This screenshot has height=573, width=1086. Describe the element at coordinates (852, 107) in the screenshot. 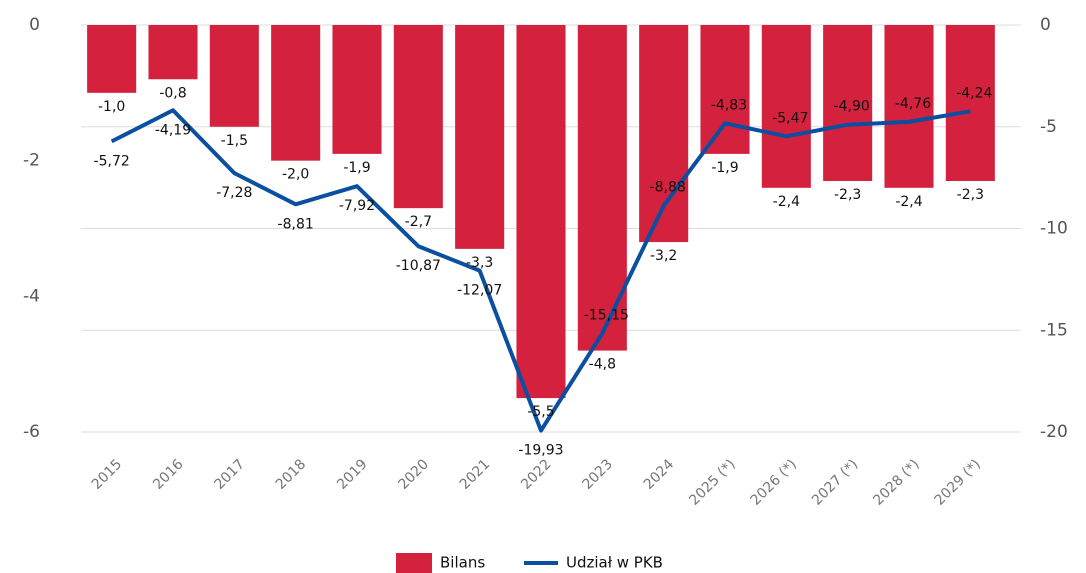

I see `line-value-label: -4,90` at that location.